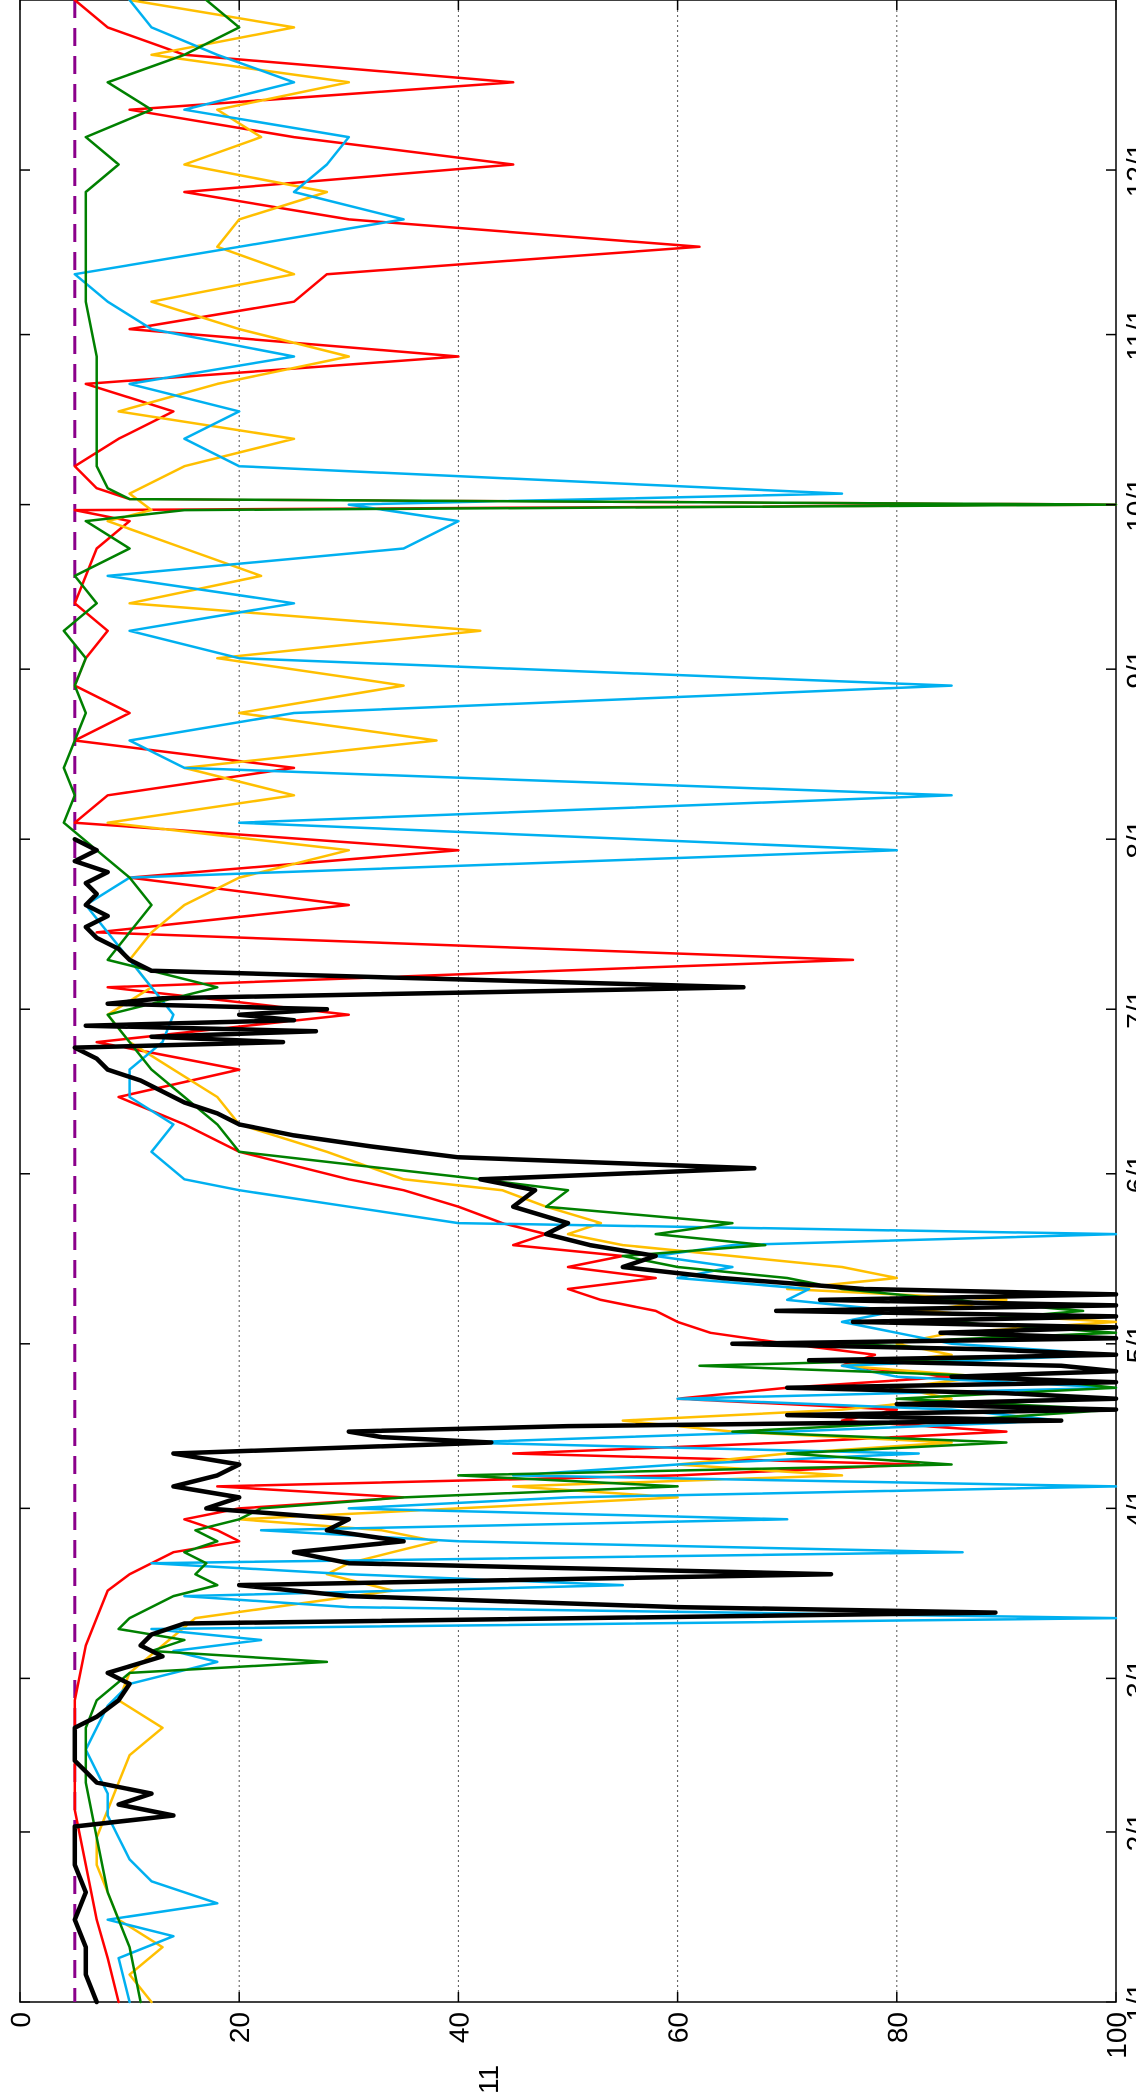 The image size is (1136, 2099). What do you see at coordinates (1128, 1343) in the screenshot?
I see `x-tick-label: 5/1` at bounding box center [1128, 1343].